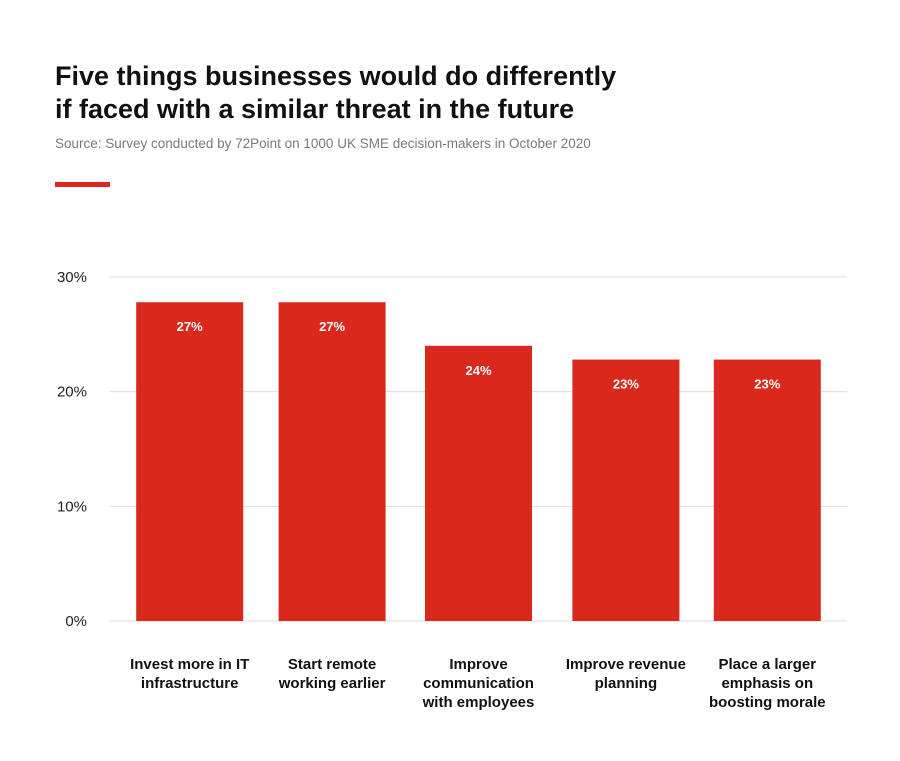  Describe the element at coordinates (767, 683) in the screenshot. I see `category-label: Place a larger emphasis on boosting morale` at that location.